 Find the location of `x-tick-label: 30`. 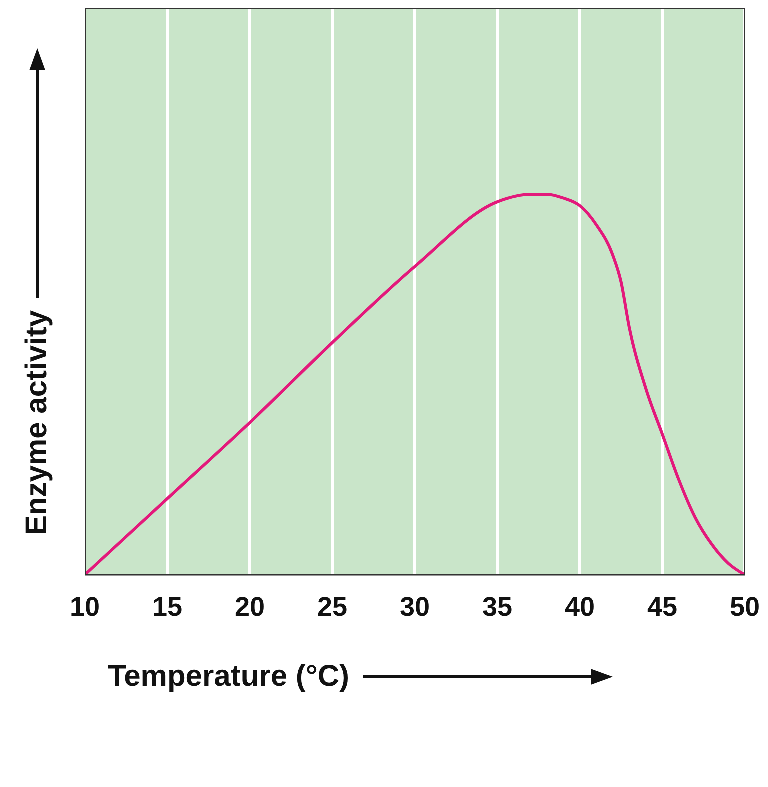

x-tick-label: 30 is located at coordinates (415, 607).